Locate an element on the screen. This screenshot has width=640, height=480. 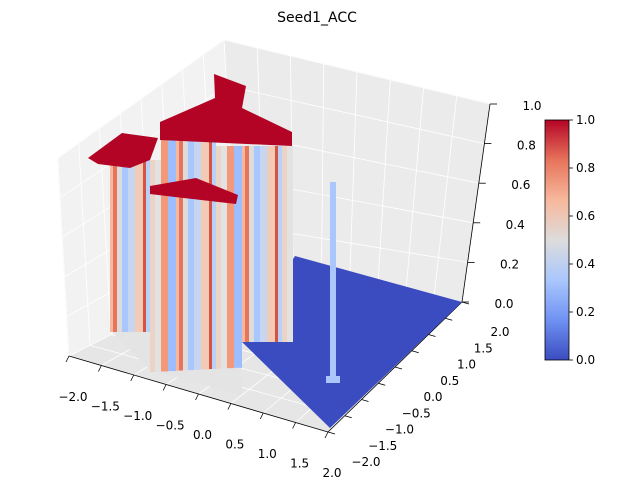
gridline-z-left is located at coordinates (141, 99).